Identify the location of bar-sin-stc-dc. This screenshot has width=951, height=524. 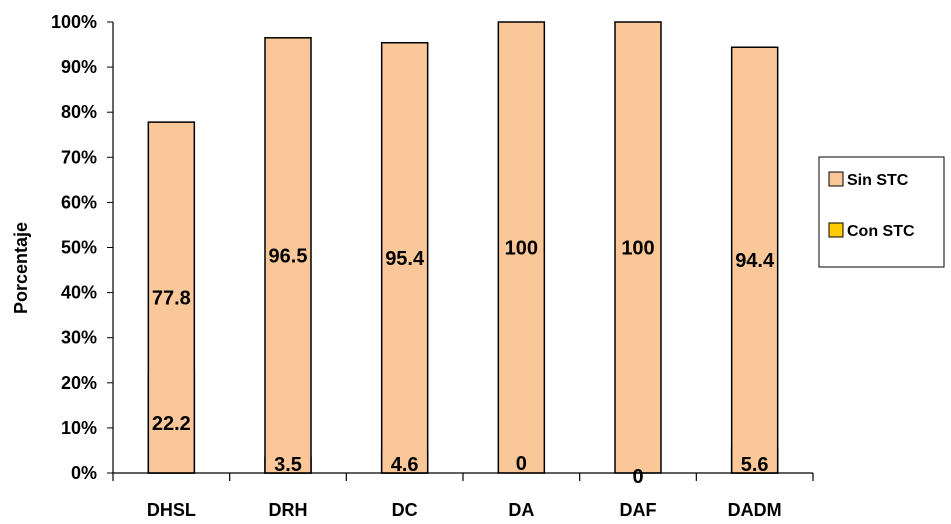
(404, 257).